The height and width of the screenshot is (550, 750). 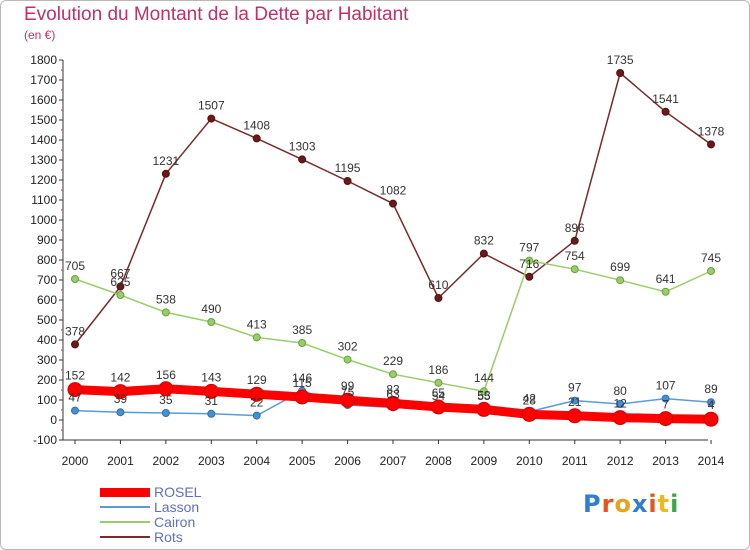 What do you see at coordinates (665, 461) in the screenshot?
I see `x-tick-label: 2013` at bounding box center [665, 461].